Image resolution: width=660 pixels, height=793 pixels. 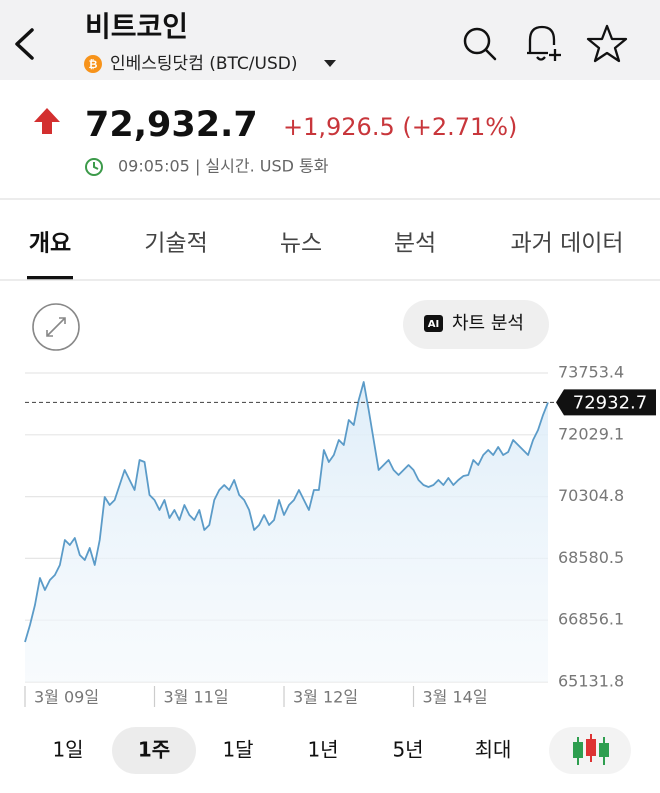 What do you see at coordinates (455, 697) in the screenshot?
I see `x-tick-label: 3월 14일` at bounding box center [455, 697].